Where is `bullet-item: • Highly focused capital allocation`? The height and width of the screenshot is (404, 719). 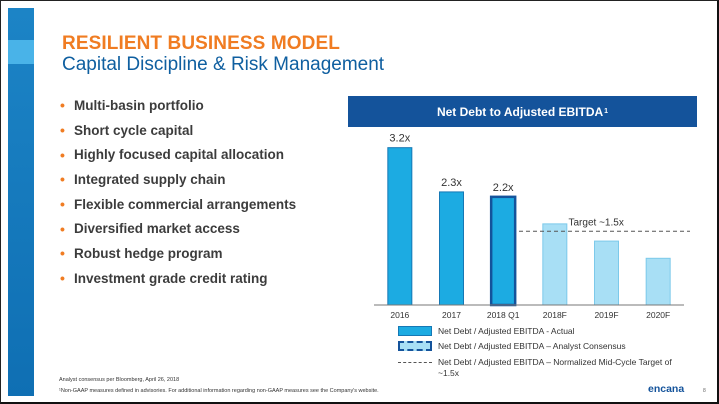 bullet-item: • Highly focused capital allocation is located at coordinates (178, 154).